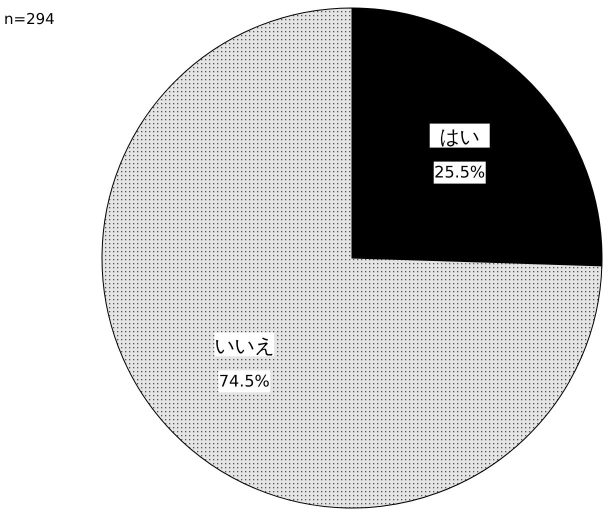  What do you see at coordinates (244, 345) in the screenshot?
I see `slice-label: いいえ` at bounding box center [244, 345].